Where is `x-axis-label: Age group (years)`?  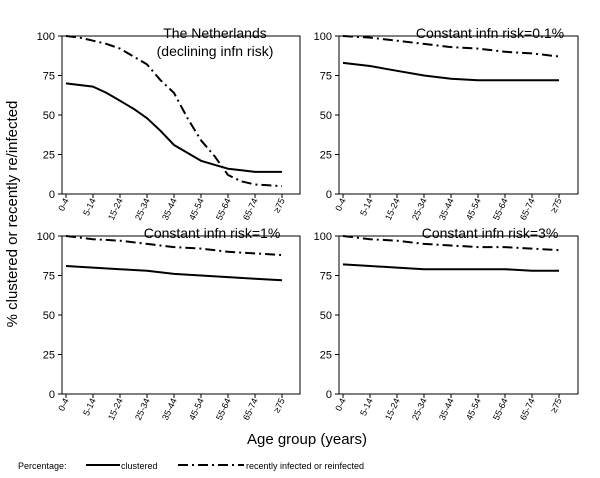
x-axis-label: Age group (years) is located at coordinates (307, 439).